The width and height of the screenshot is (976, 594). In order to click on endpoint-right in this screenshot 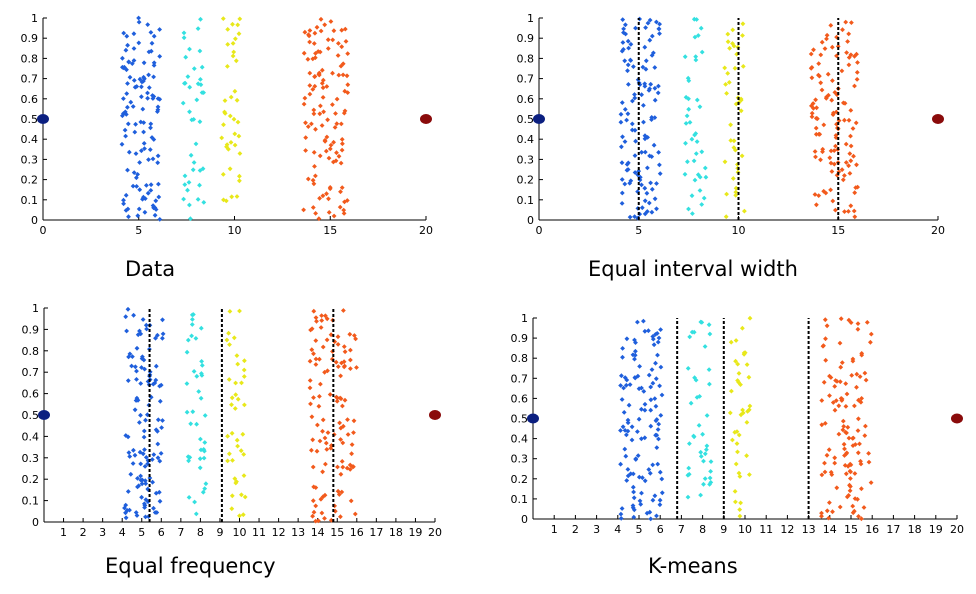, I will do `click(957, 418)`.